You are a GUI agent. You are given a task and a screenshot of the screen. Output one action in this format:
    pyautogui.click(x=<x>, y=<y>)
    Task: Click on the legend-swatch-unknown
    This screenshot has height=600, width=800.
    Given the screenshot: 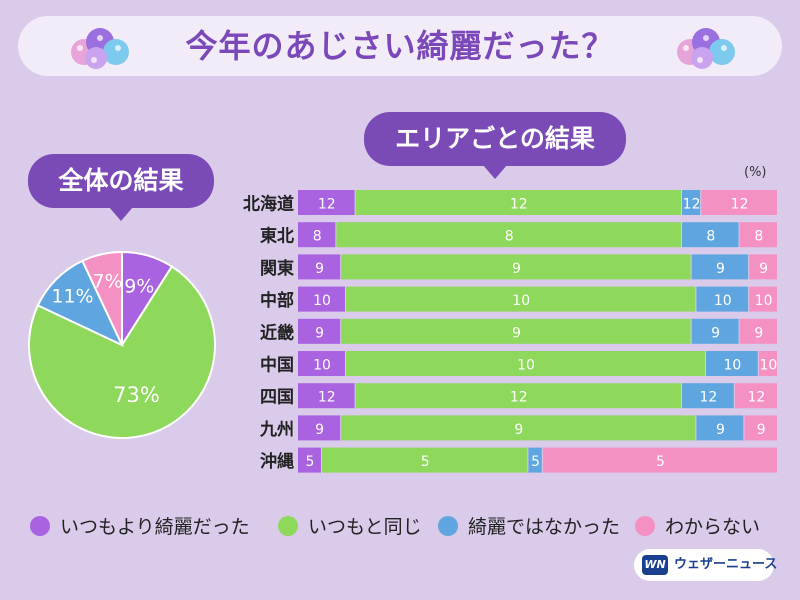 What is the action you would take?
    pyautogui.click(x=645, y=525)
    